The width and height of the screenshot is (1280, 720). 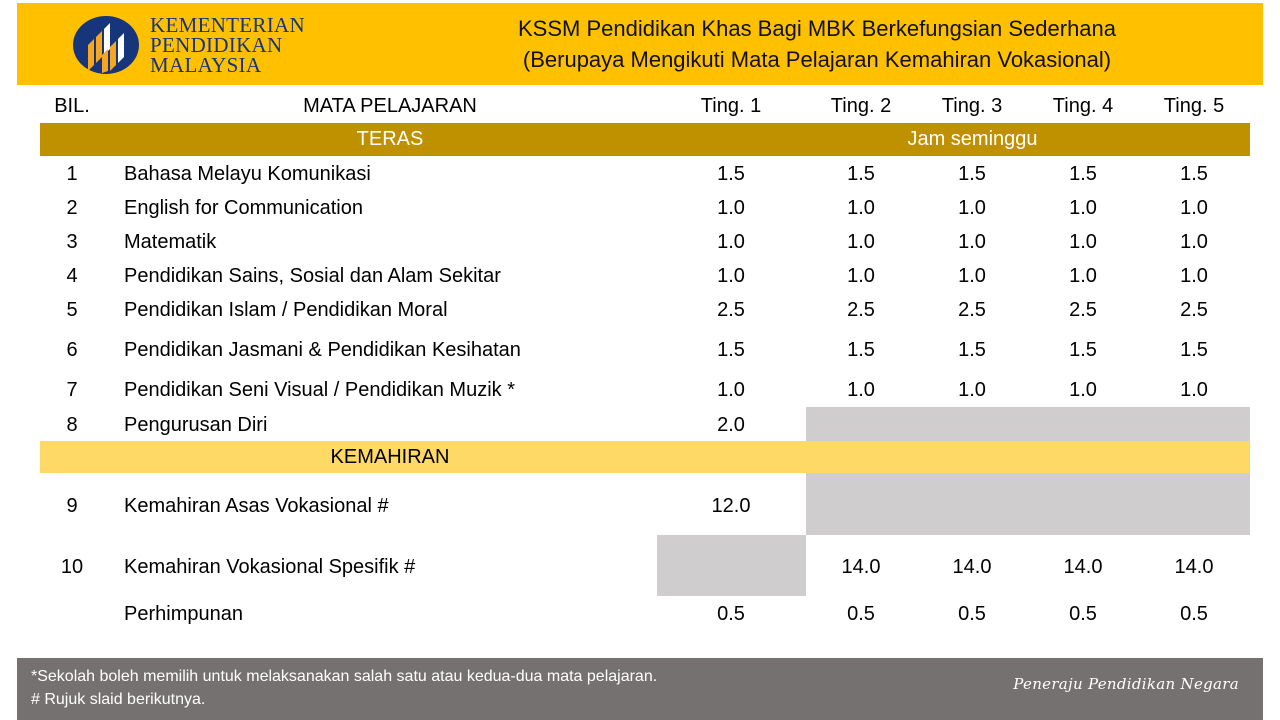 What do you see at coordinates (1083, 309) in the screenshot?
I see `hours-ting-4: 2.5` at bounding box center [1083, 309].